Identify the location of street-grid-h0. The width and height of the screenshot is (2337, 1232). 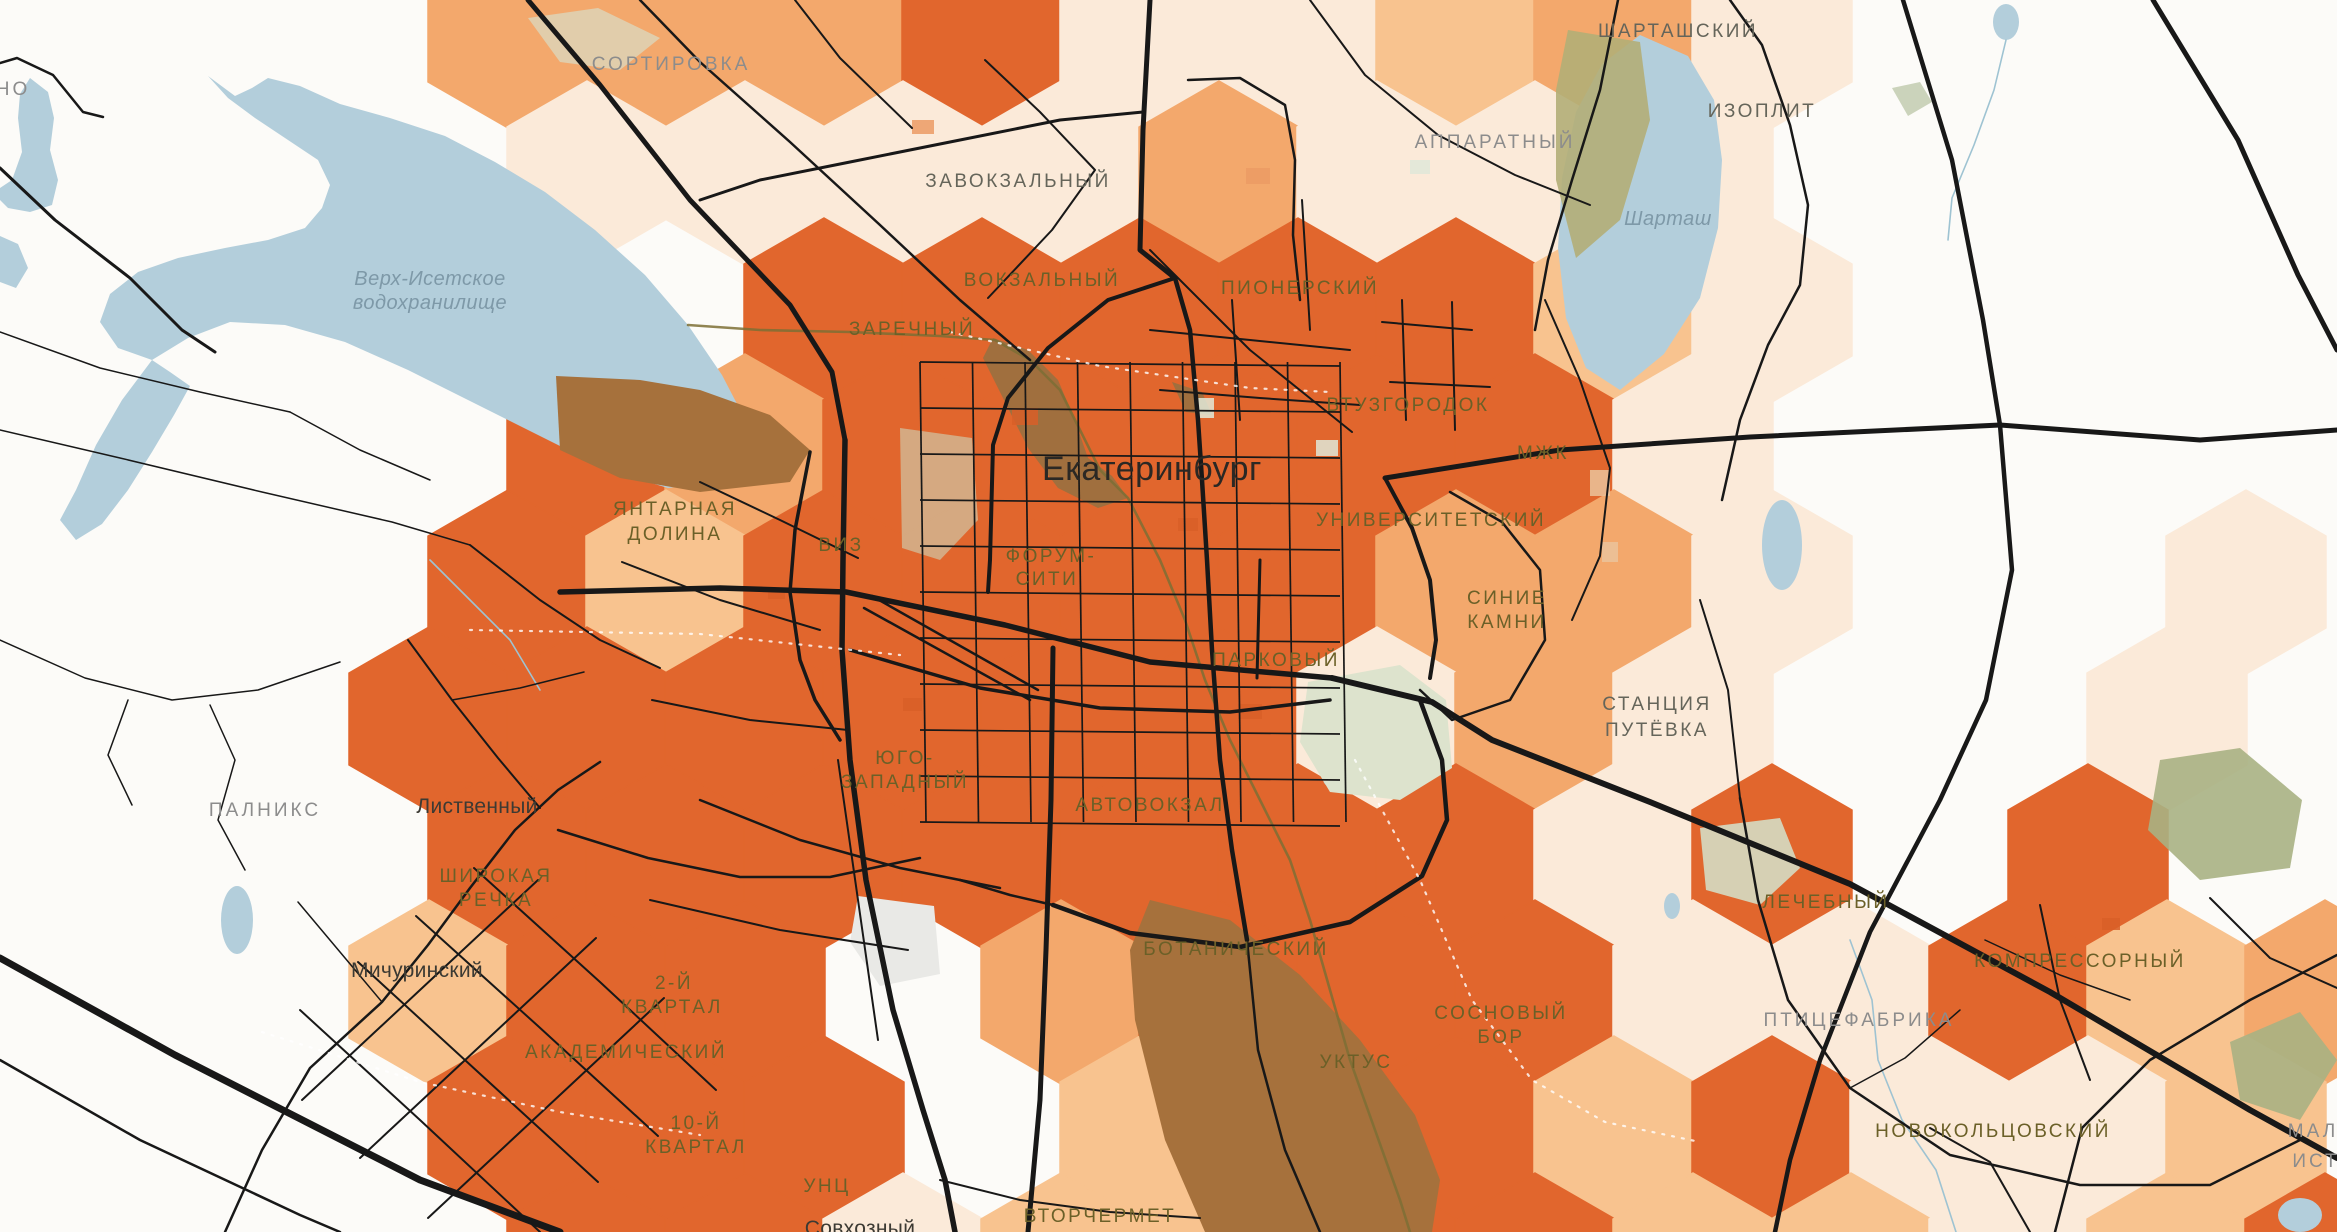
(1130, 364).